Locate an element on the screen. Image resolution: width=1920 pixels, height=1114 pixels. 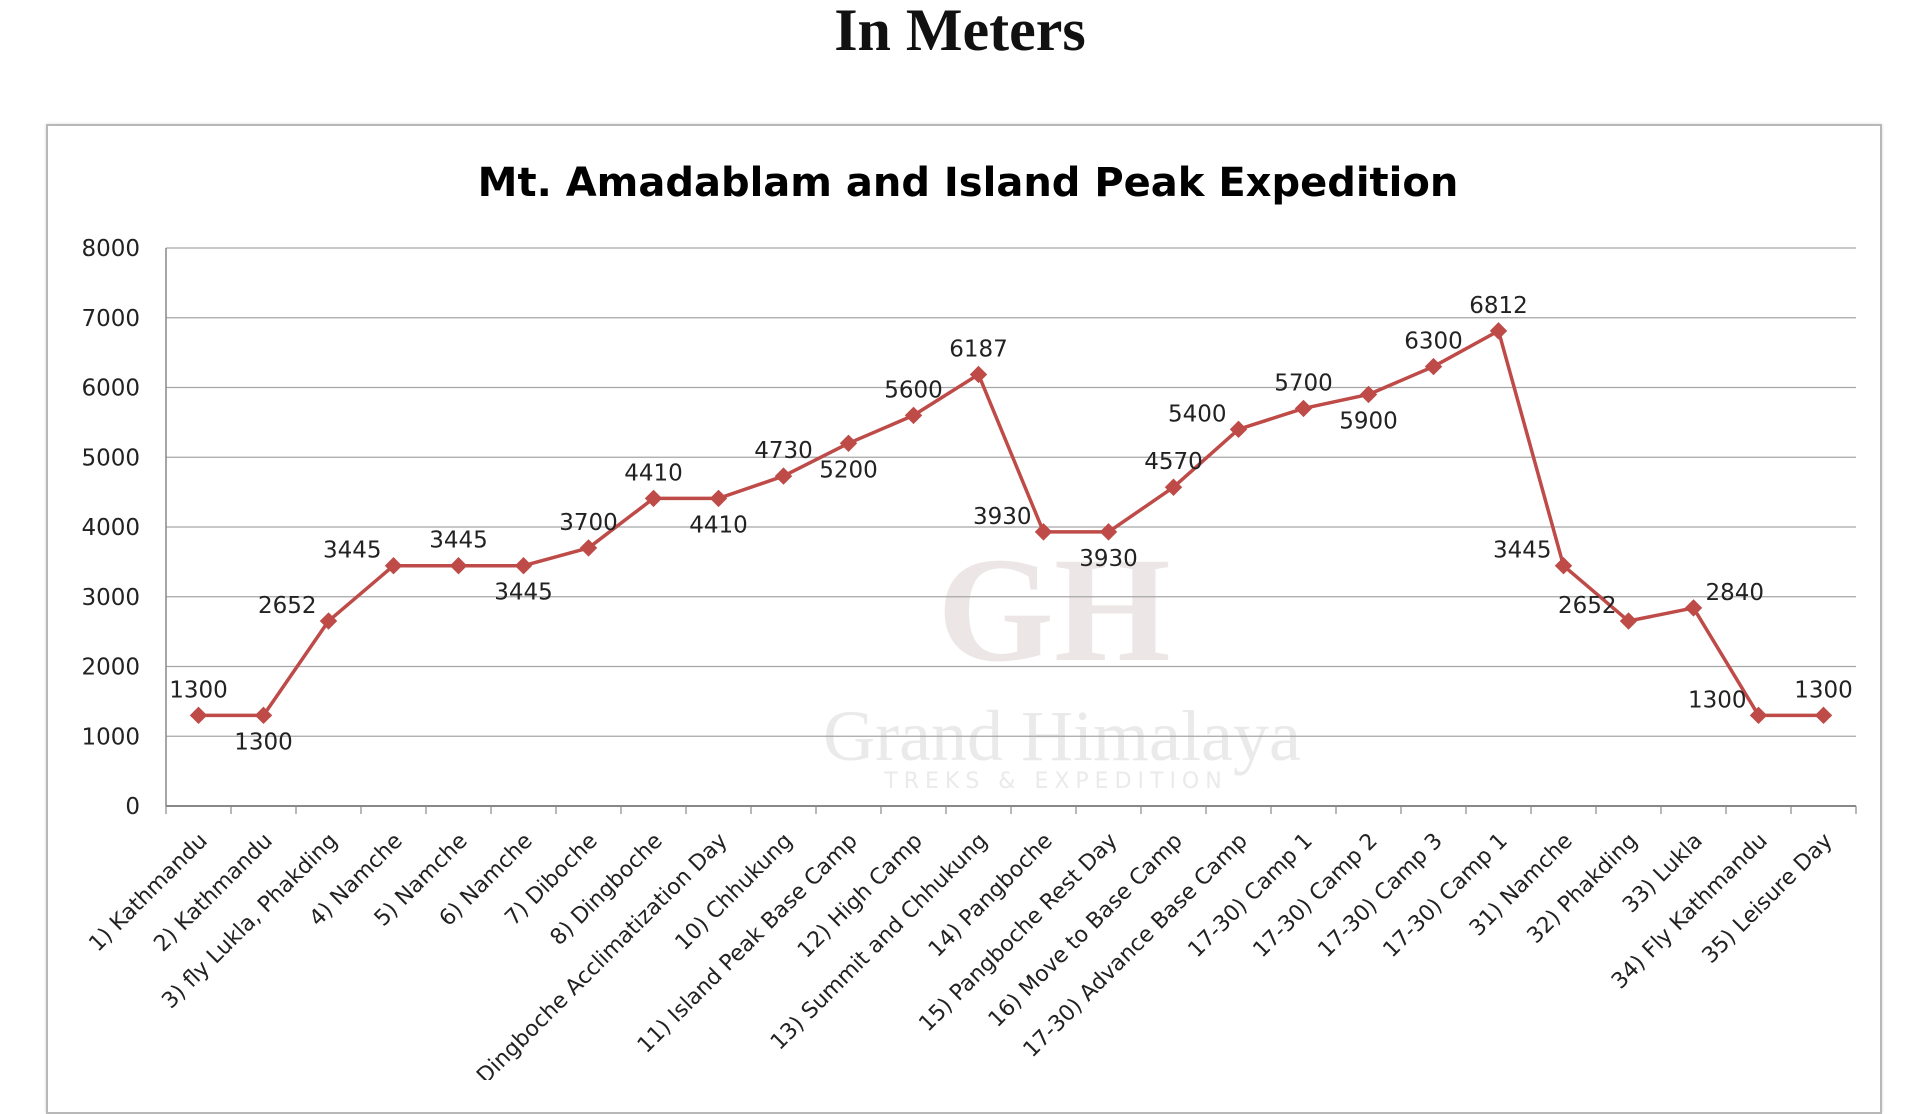
x-category-label: 2) Kathmandu is located at coordinates (213, 893).